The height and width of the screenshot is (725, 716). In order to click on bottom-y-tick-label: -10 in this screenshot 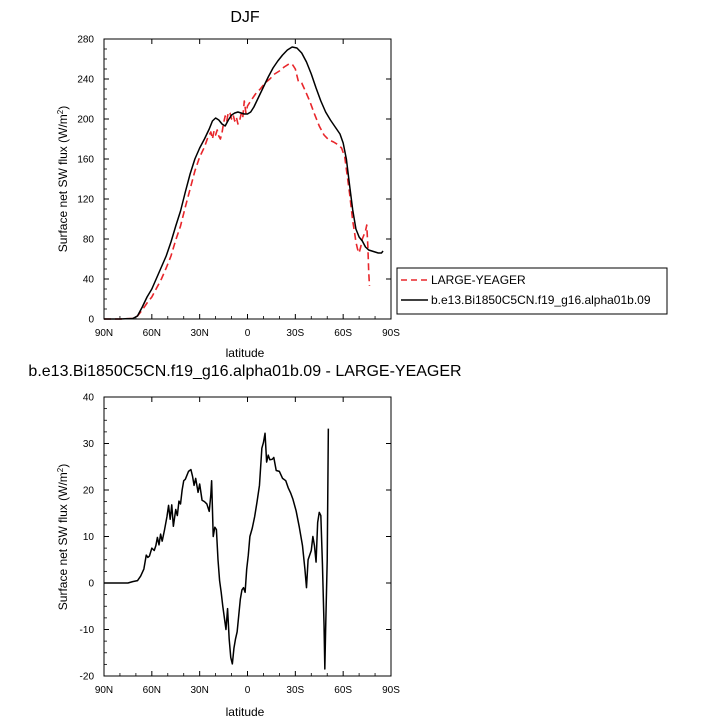, I will do `click(87, 630)`.